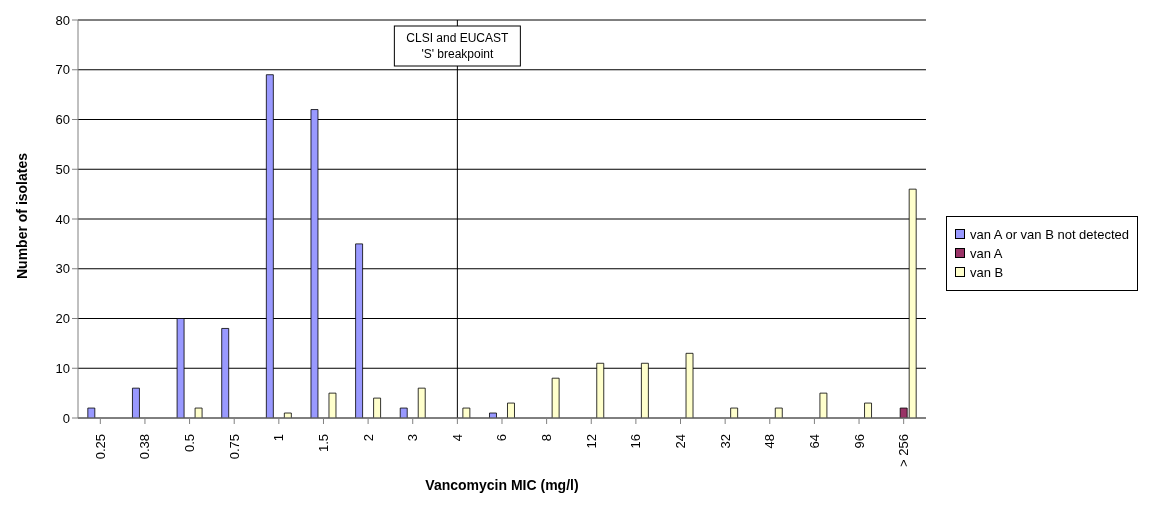 This screenshot has width=1157, height=506. What do you see at coordinates (547, 438) in the screenshot?
I see `x-tick-label: 8` at bounding box center [547, 438].